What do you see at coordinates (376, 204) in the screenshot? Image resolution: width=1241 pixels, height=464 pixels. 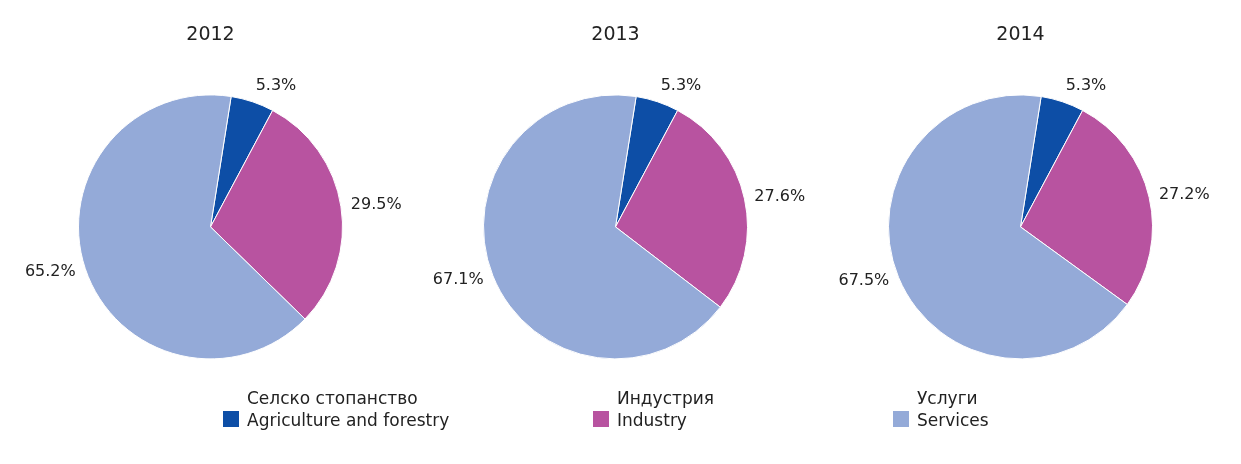 I see `data-label: 29.5%` at bounding box center [376, 204].